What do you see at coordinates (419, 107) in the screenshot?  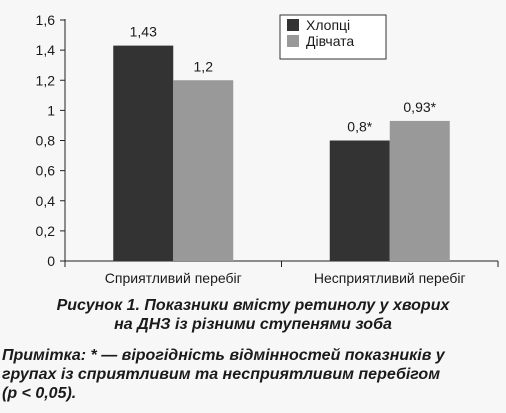 I see `data-label: 0,93*` at bounding box center [419, 107].